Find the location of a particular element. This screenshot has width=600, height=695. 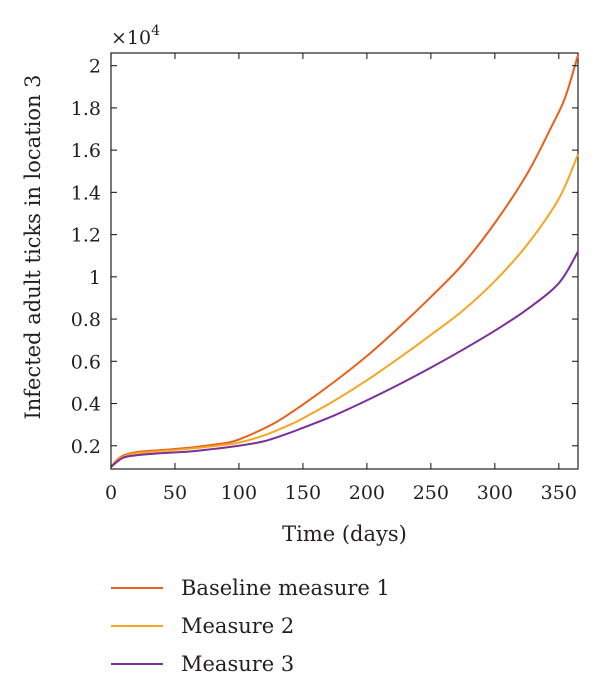

legend: Baseline measure 1 Measure 2 Measure 3 is located at coordinates (250, 626).